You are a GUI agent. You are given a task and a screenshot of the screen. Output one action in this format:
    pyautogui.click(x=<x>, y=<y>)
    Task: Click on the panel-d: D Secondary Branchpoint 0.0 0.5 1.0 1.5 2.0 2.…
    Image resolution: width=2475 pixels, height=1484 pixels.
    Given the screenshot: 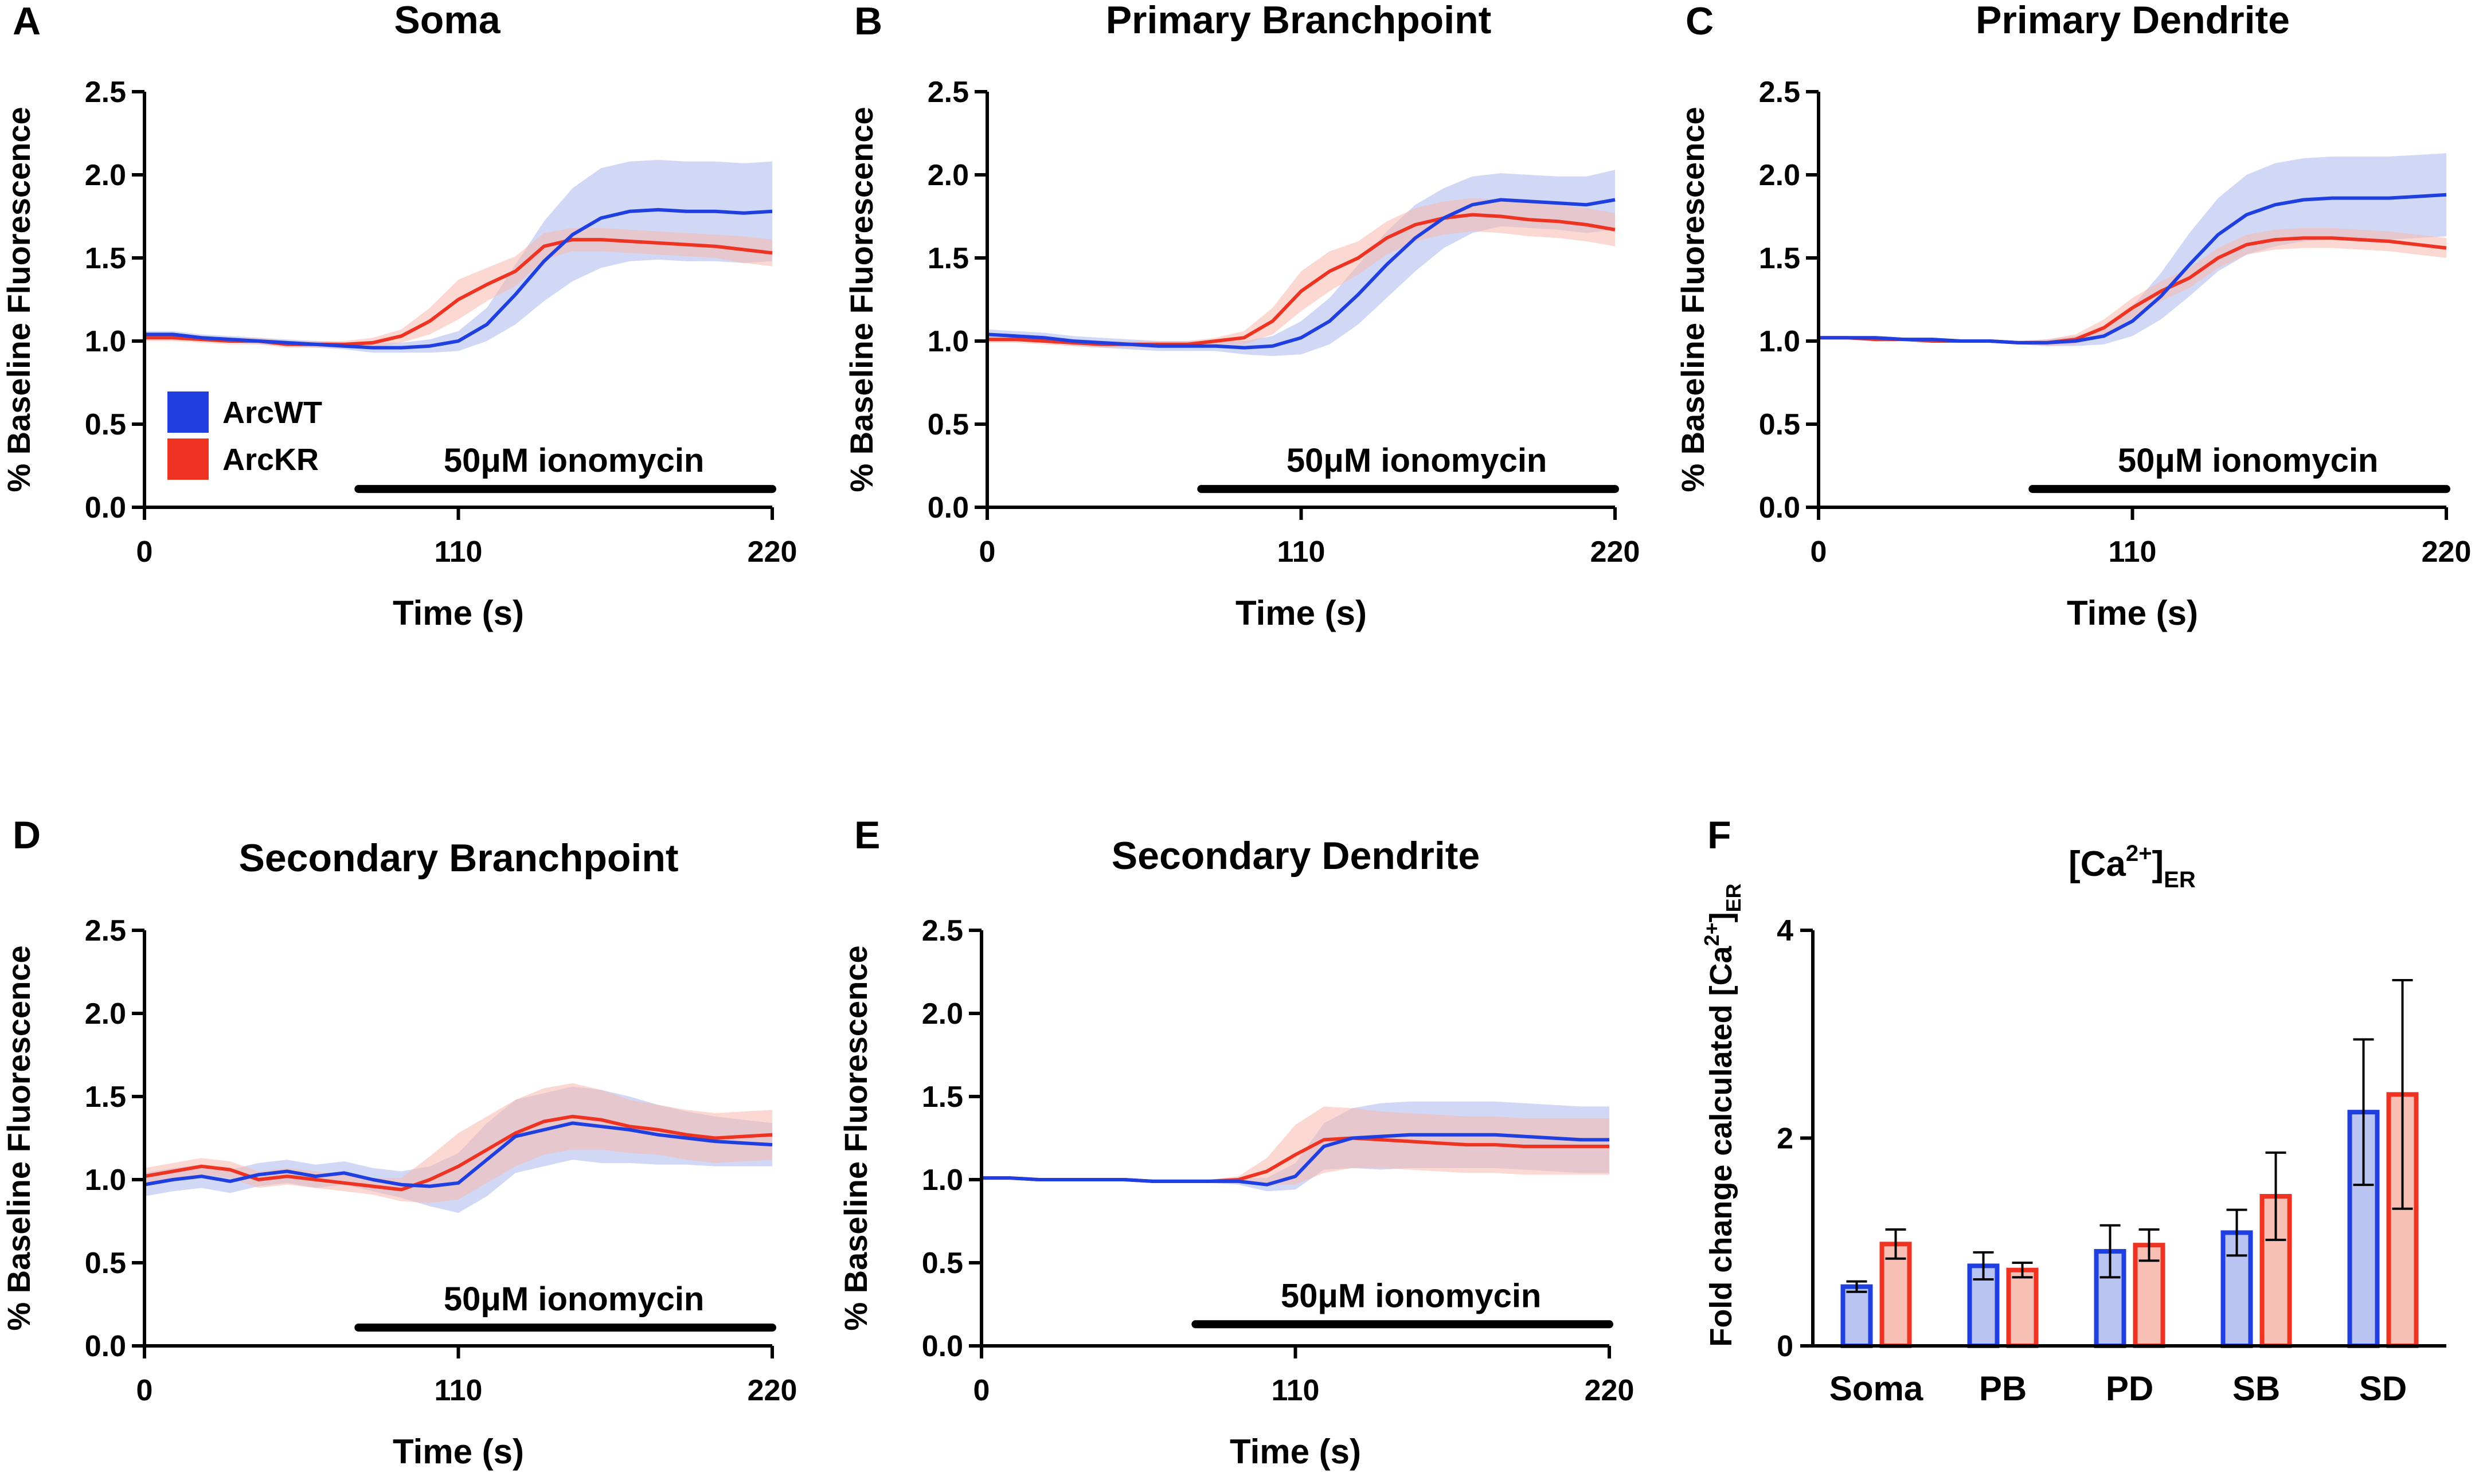 What is the action you would take?
    pyautogui.click(x=399, y=1142)
    